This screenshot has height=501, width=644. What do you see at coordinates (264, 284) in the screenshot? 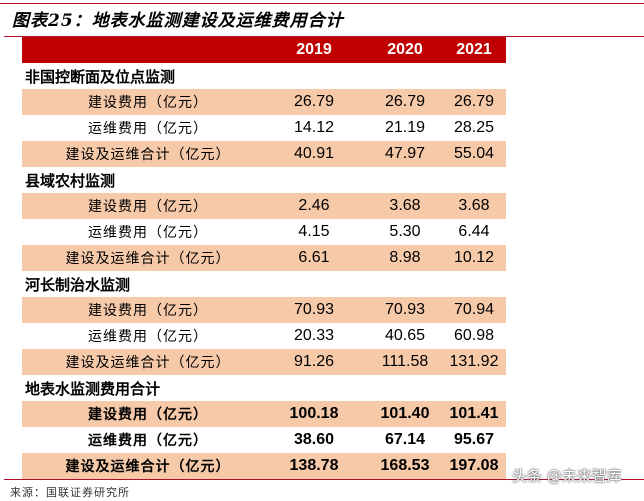
I see `section-header: 河长制治水监测` at bounding box center [264, 284].